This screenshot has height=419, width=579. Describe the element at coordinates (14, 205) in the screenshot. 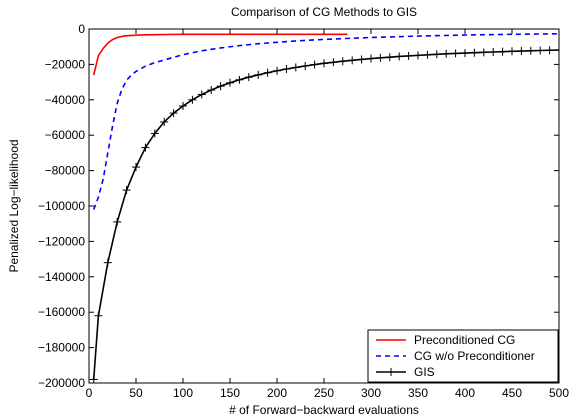

I see `y-axis-label: Penalized Log−likelihood` at that location.